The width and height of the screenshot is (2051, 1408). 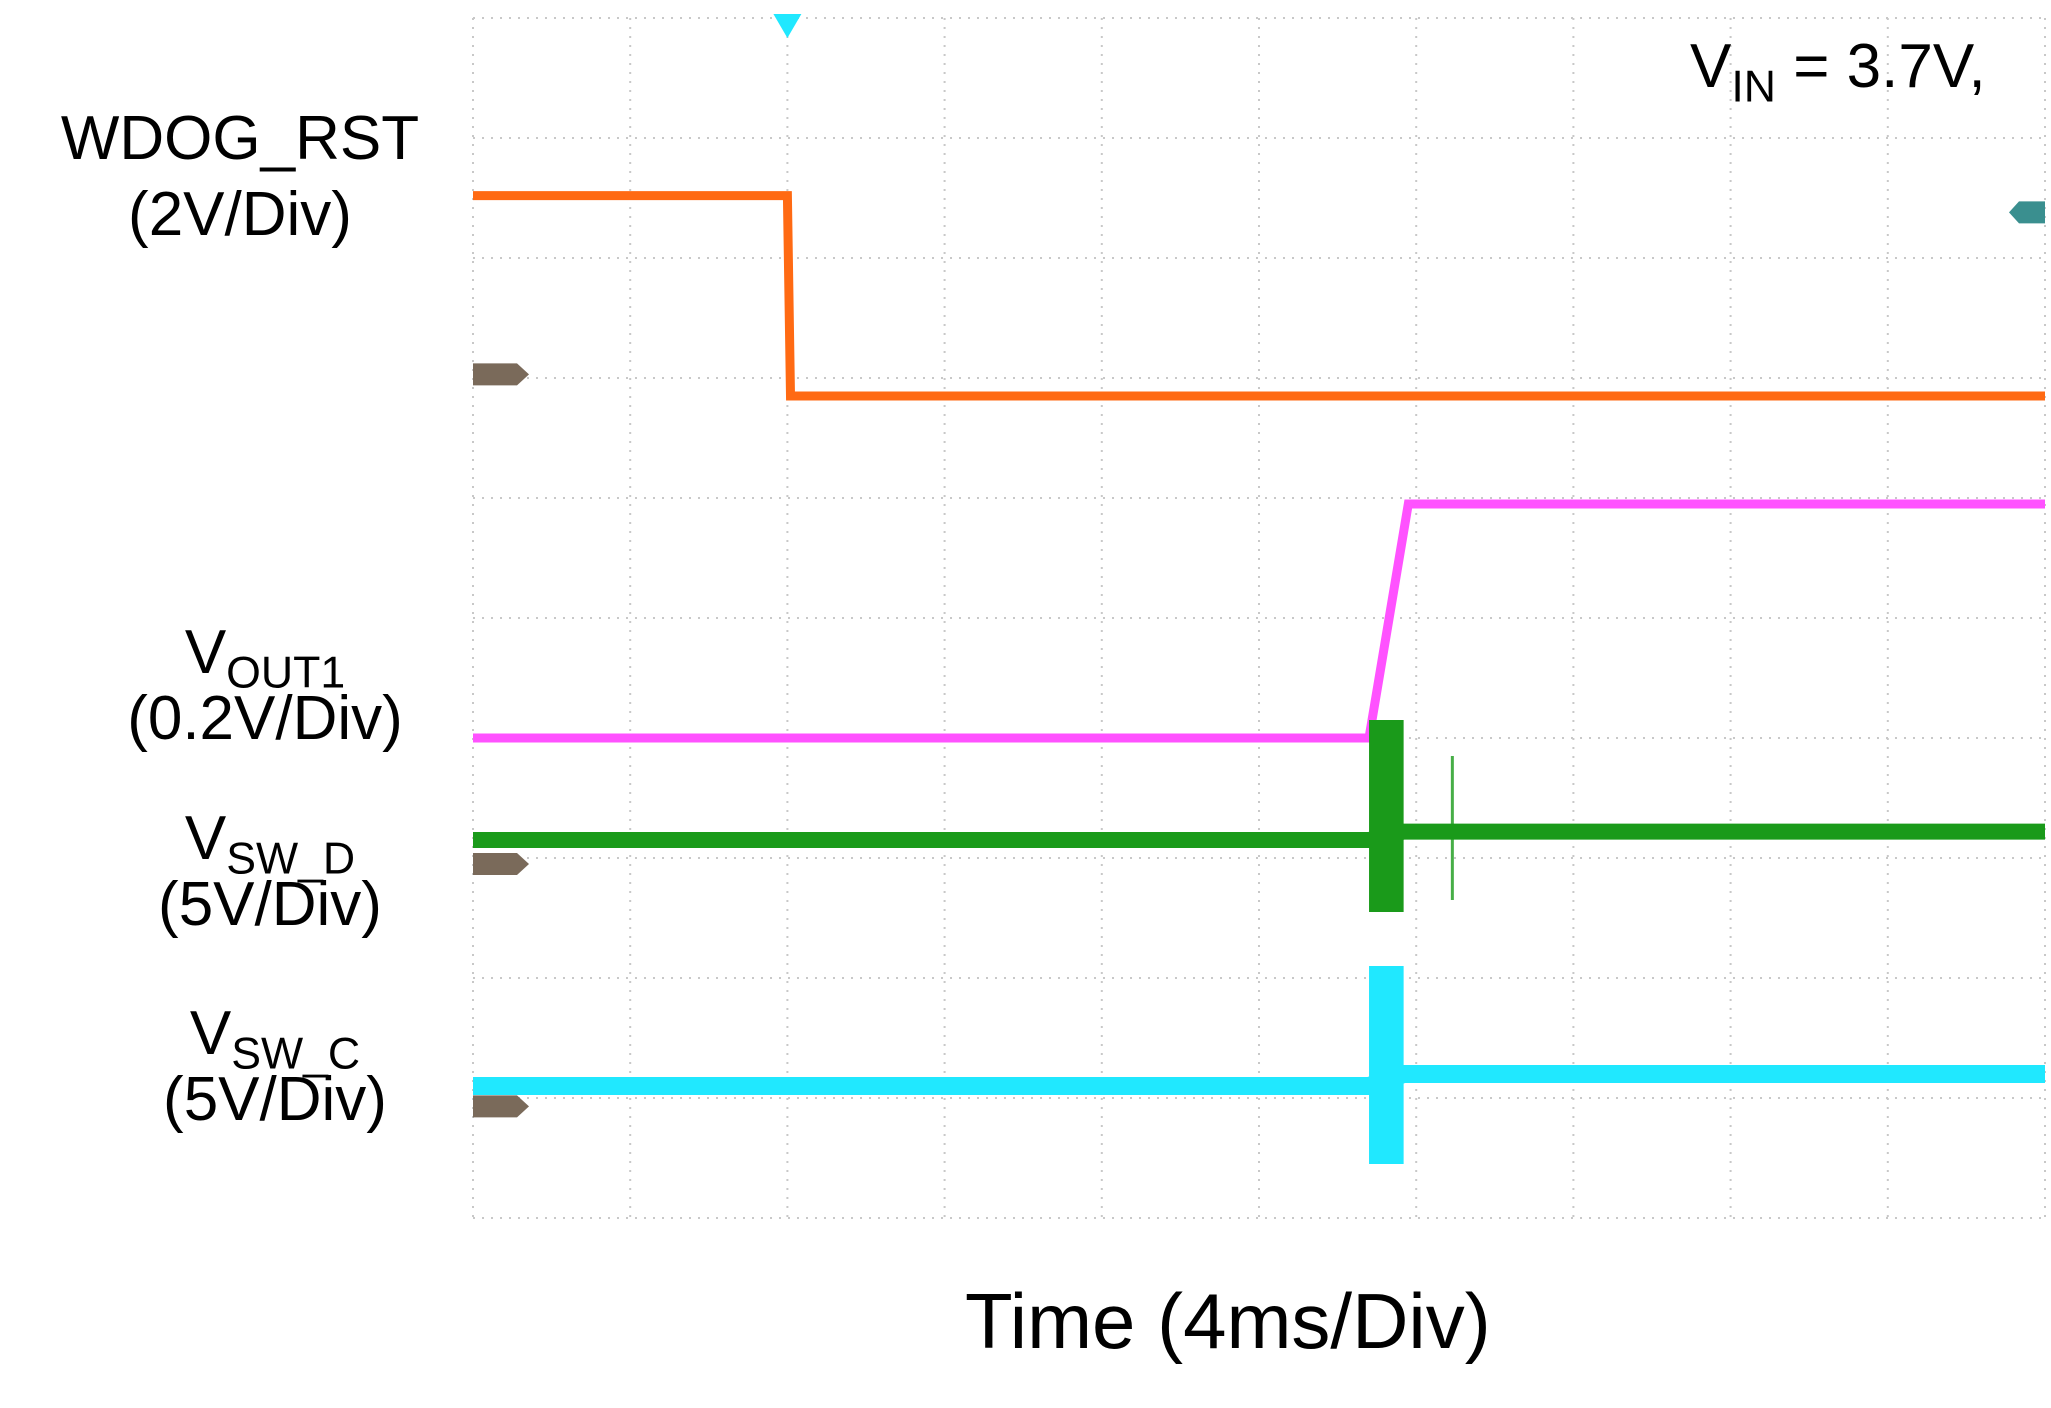 What do you see at coordinates (1259, 835) in the screenshot?
I see `vswd-trace` at bounding box center [1259, 835].